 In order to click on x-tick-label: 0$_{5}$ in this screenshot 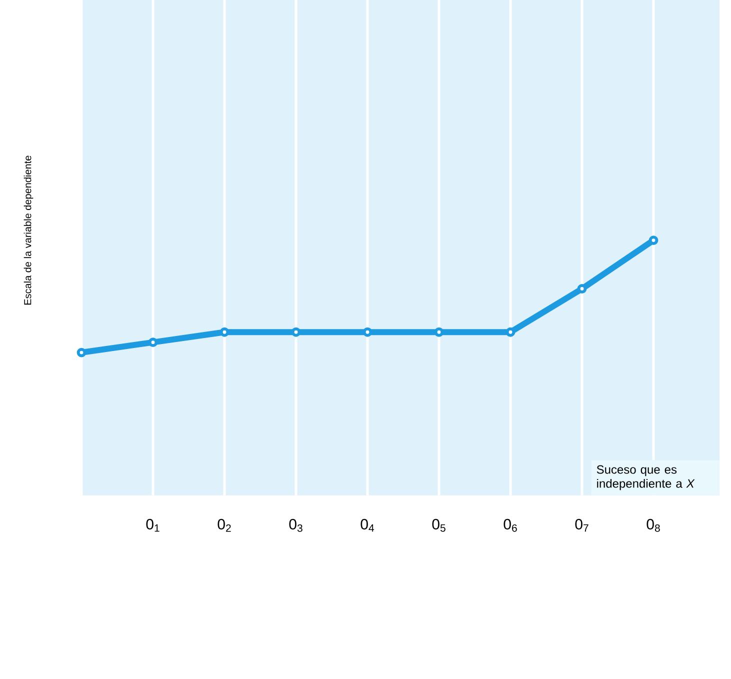, I will do `click(439, 525)`.